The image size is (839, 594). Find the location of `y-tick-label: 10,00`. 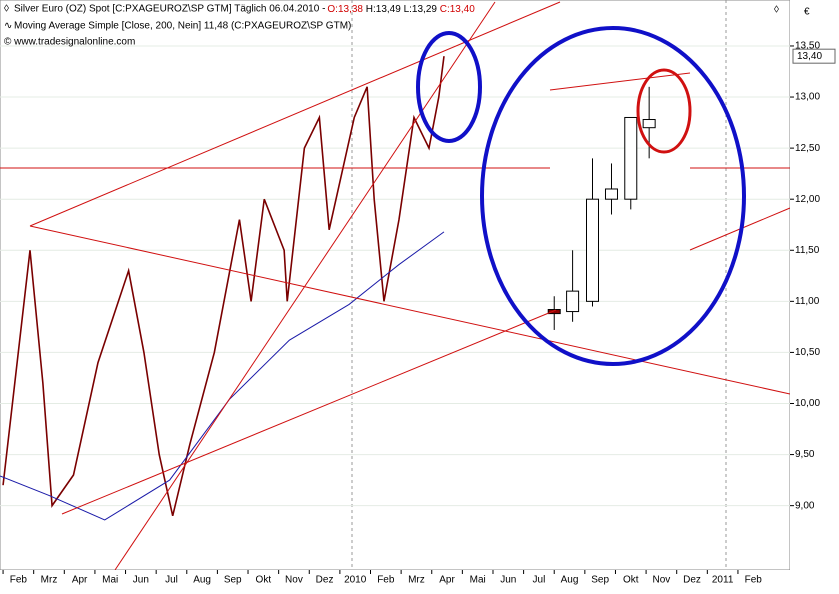

y-tick-label: 10,00 is located at coordinates (807, 403).